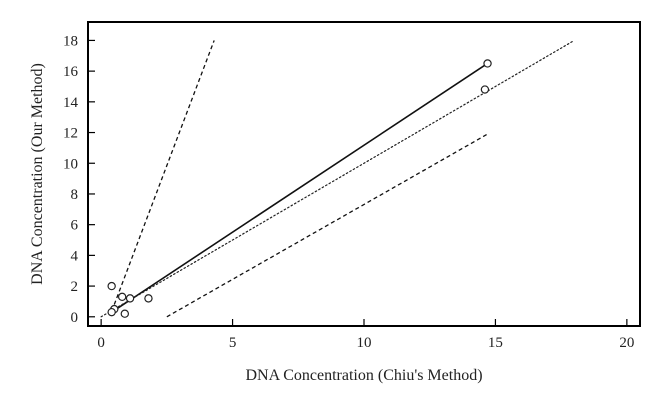  I want to click on y-axis-ticks: 0 2 4 6 8 10 12 14 16 18, so click(79, 179).